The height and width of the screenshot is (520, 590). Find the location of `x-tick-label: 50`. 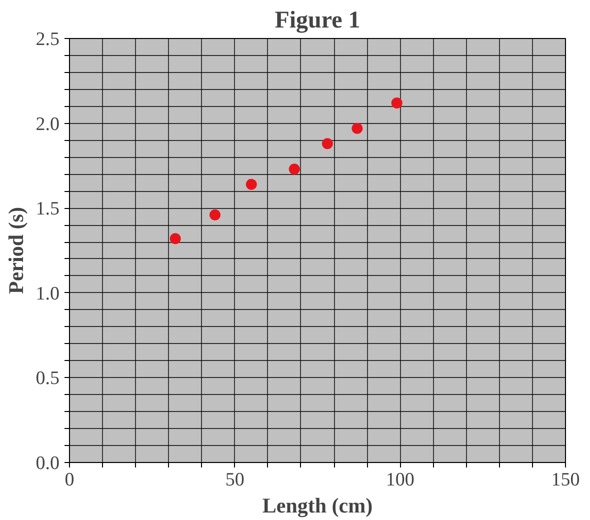

x-tick-label: 50 is located at coordinates (234, 480).